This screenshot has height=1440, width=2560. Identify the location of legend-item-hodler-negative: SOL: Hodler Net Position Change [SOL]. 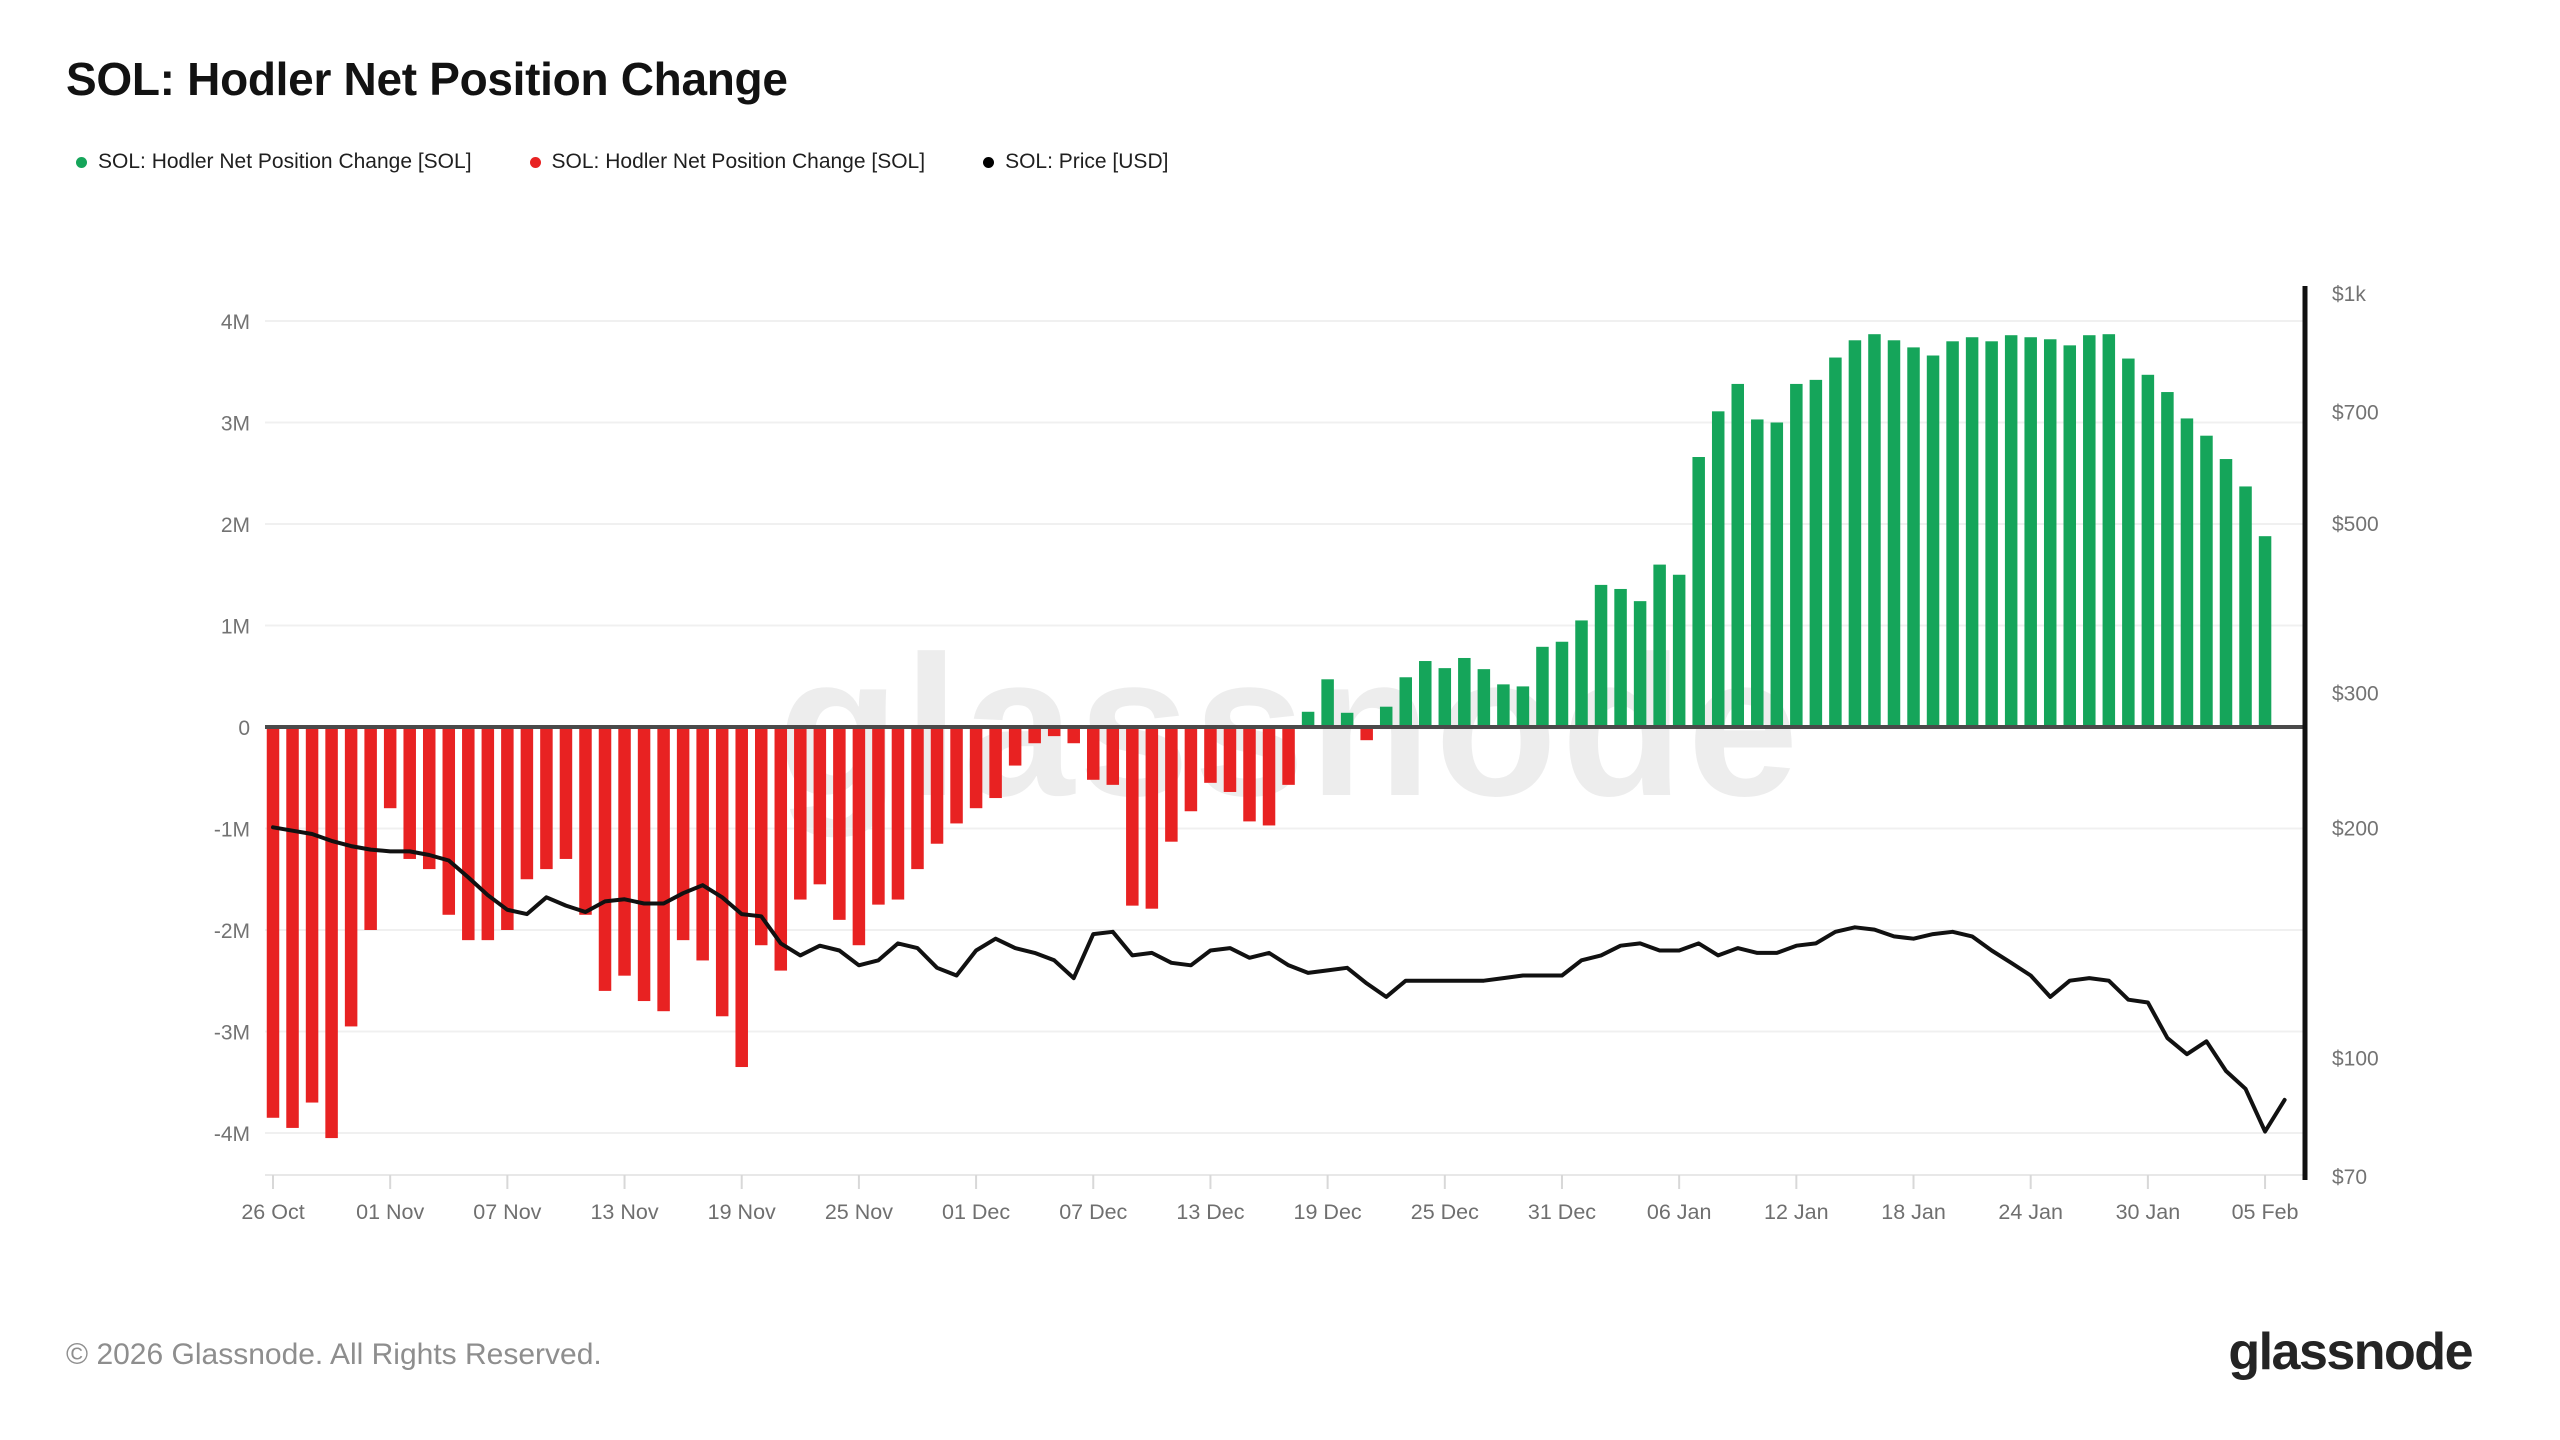
(727, 162).